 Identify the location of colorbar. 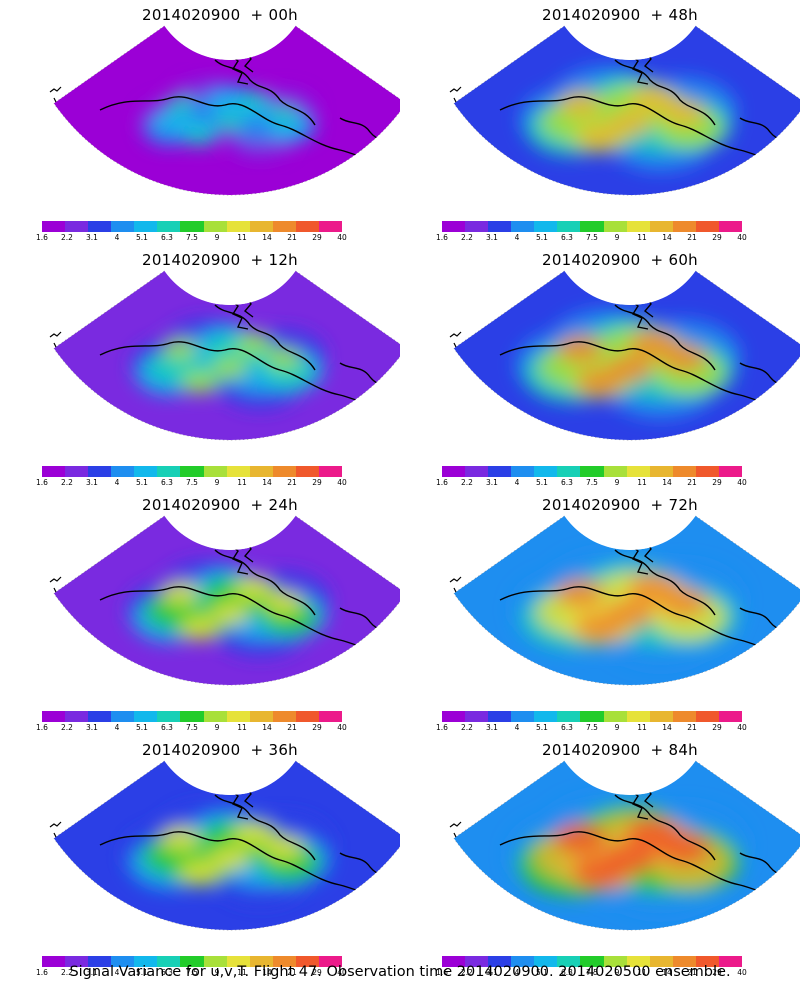
(192, 961).